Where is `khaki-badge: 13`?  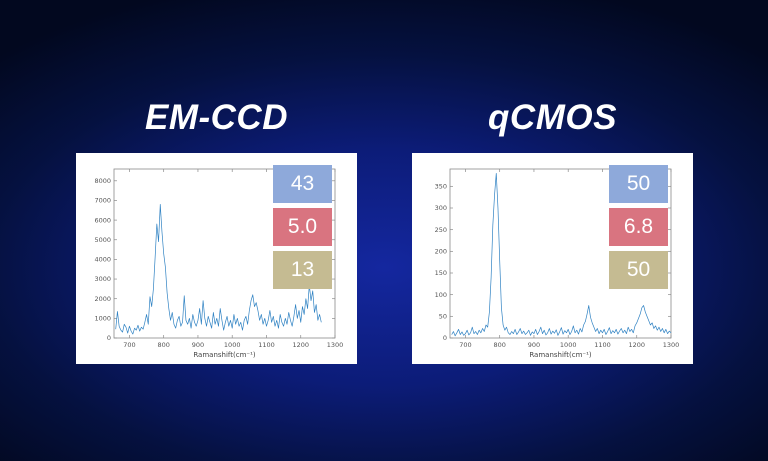
khaki-badge: 13 is located at coordinates (302, 270).